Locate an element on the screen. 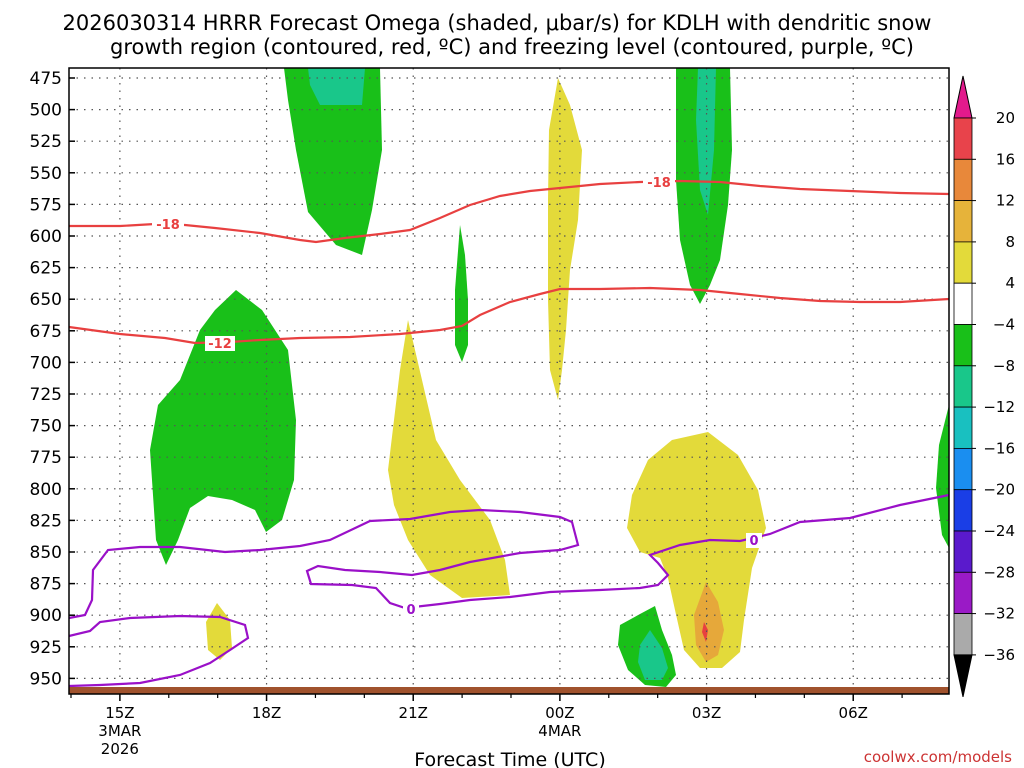  y-tick-label: 475 is located at coordinates (46, 79).